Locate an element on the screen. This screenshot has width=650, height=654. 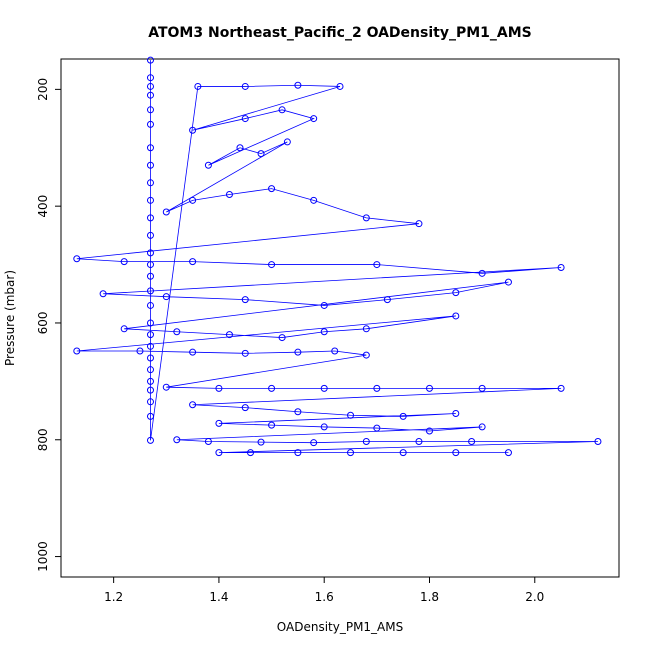
x-tick-label: 1.6 is located at coordinates (324, 597).